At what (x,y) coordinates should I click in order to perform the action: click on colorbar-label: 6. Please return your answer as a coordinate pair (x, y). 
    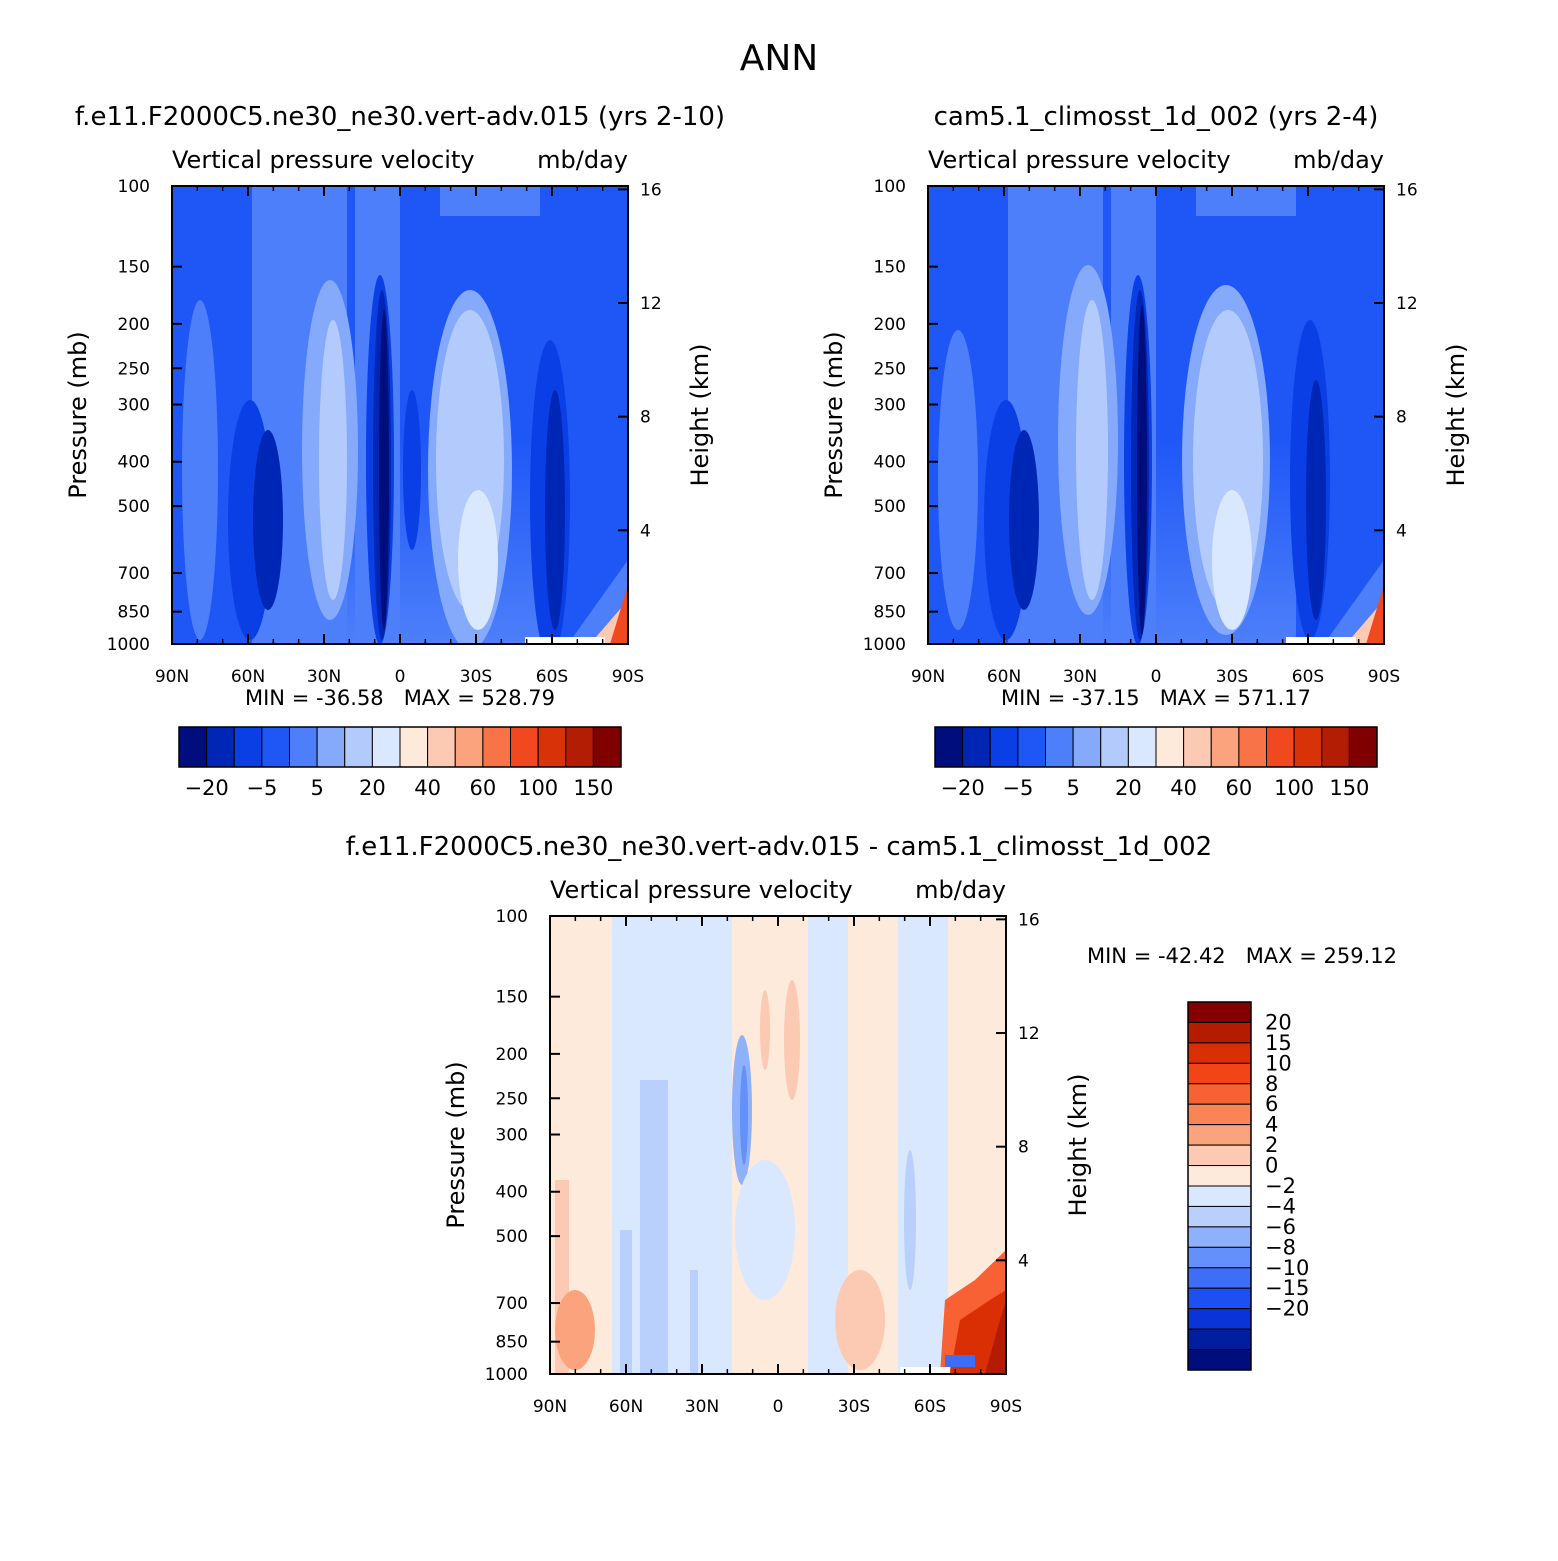
    Looking at the image, I should click on (1271, 1104).